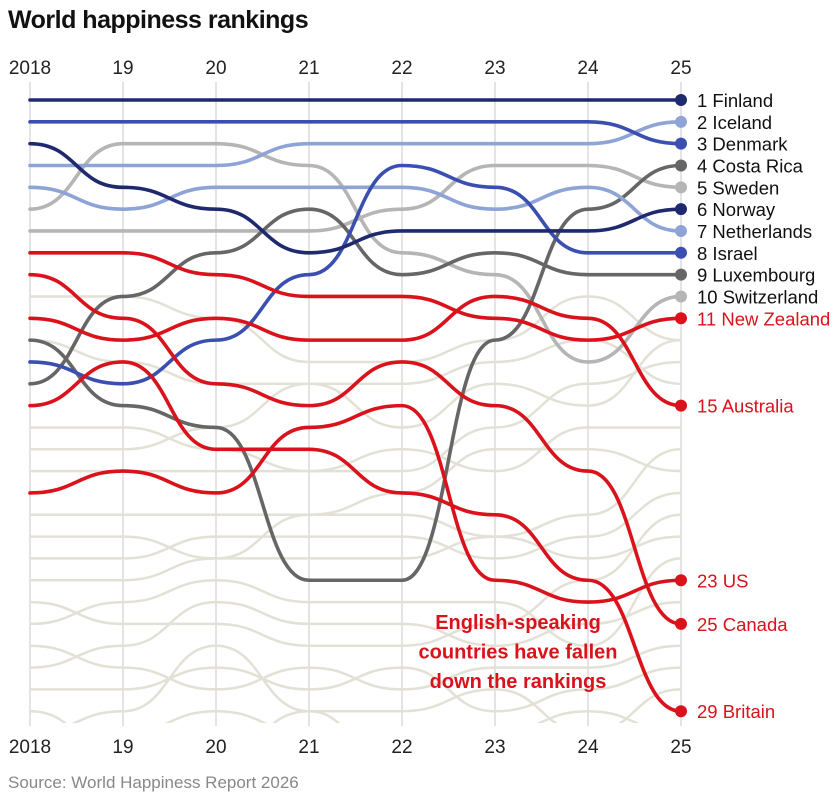 This screenshot has height=812, width=838. Describe the element at coordinates (681, 296) in the screenshot. I see `end-dot-switzerland` at that location.